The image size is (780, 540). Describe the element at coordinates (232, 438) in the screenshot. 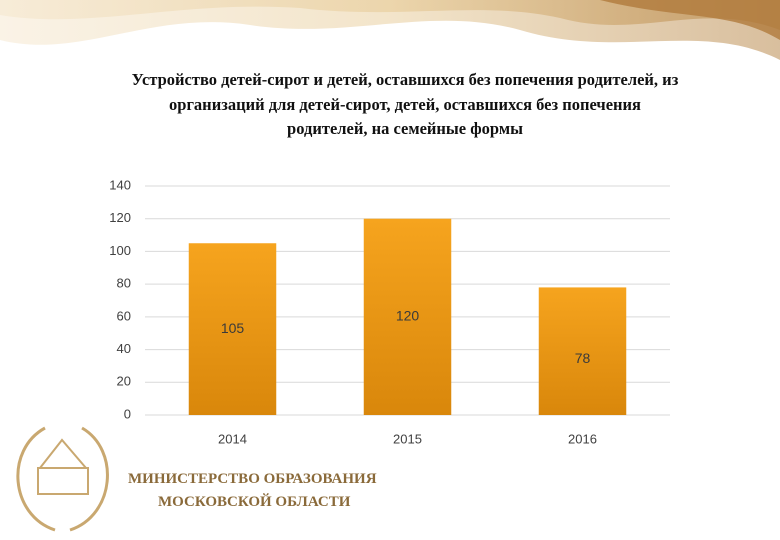

I see `x-tick-label: 2014` at that location.